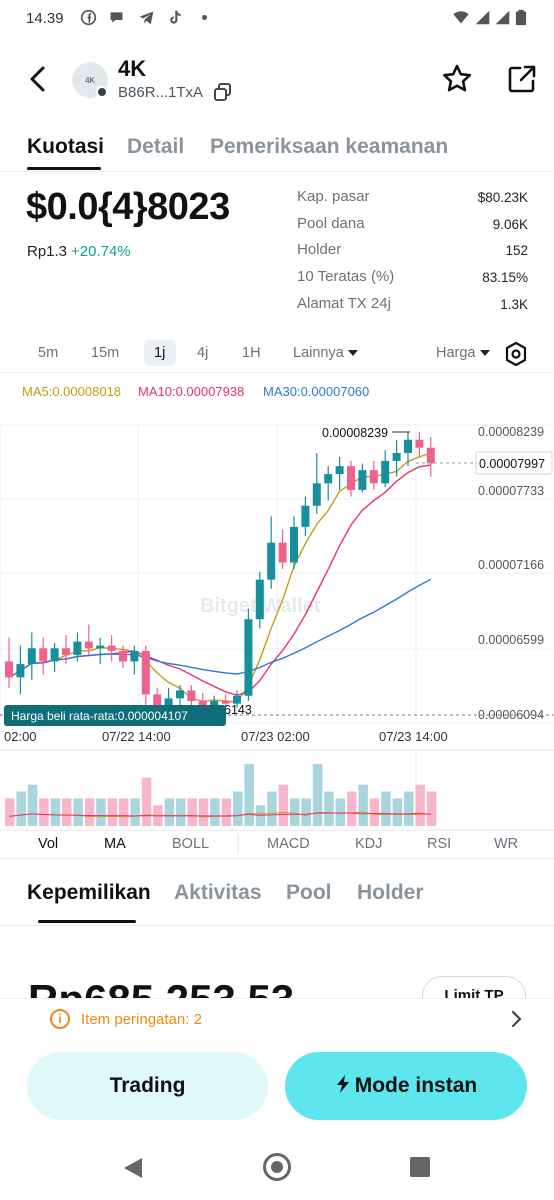  What do you see at coordinates (99, 716) in the screenshot?
I see `avg-buy-label: Harga beli rata-rata:0.000004107` at bounding box center [99, 716].